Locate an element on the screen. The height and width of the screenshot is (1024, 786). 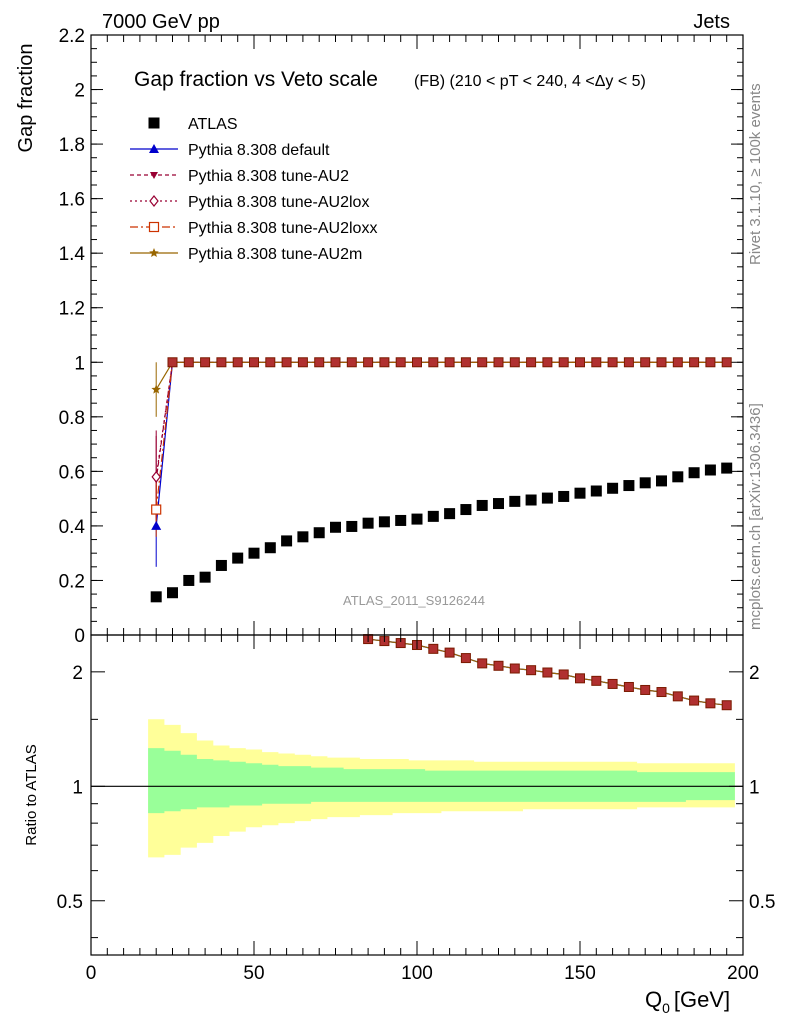
legend-label: Pythia 8.308 tune-AU2lox is located at coordinates (278, 202).